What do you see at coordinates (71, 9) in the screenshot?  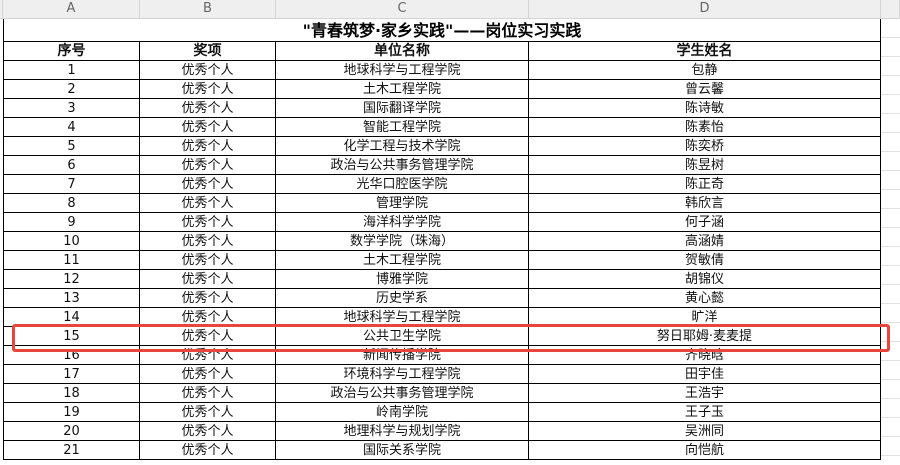 I see `column-header-a: A` at bounding box center [71, 9].